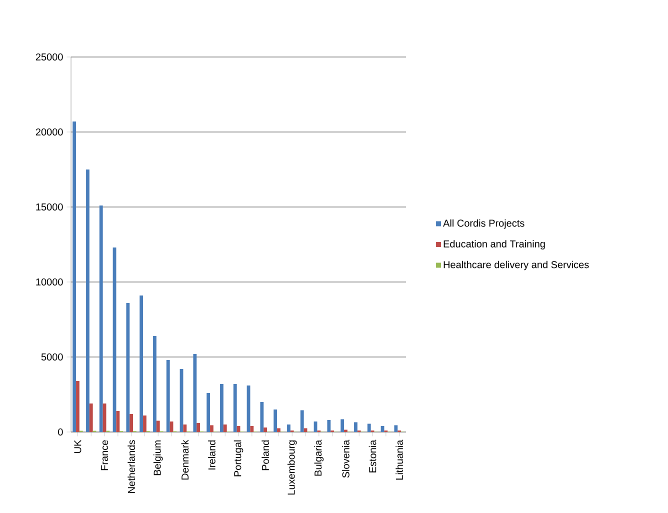 This screenshot has height=513, width=668. What do you see at coordinates (158, 458) in the screenshot?
I see `x-tick-label: Belgium` at bounding box center [158, 458].